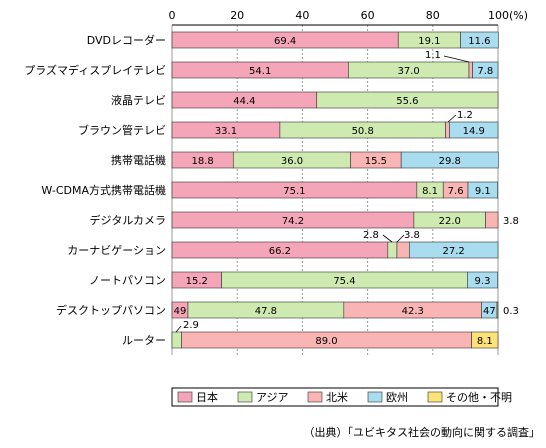  Describe the element at coordinates (127, 280) in the screenshot. I see `category-label: ノートパソコン` at that location.